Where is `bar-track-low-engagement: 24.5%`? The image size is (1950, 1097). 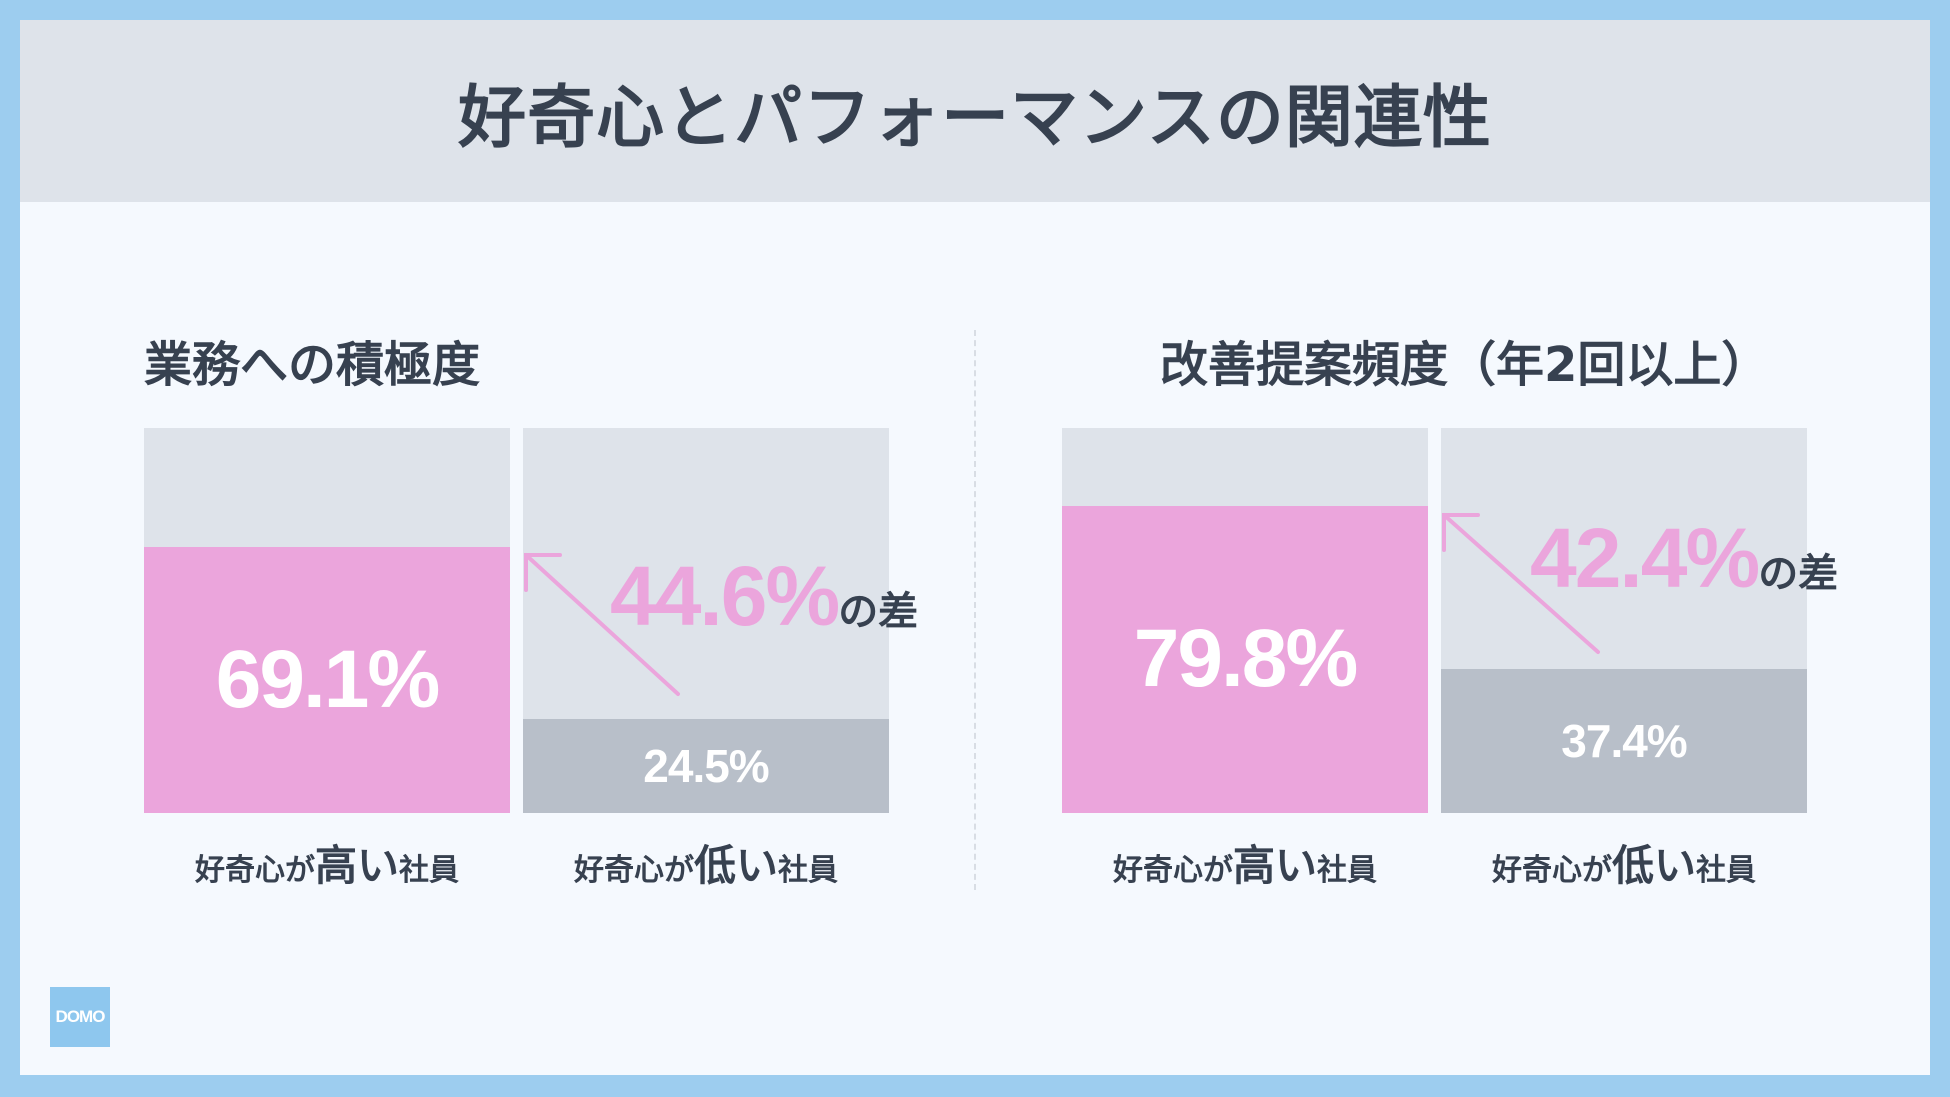
bar-track-low-engagement: 24.5% is located at coordinates (706, 620).